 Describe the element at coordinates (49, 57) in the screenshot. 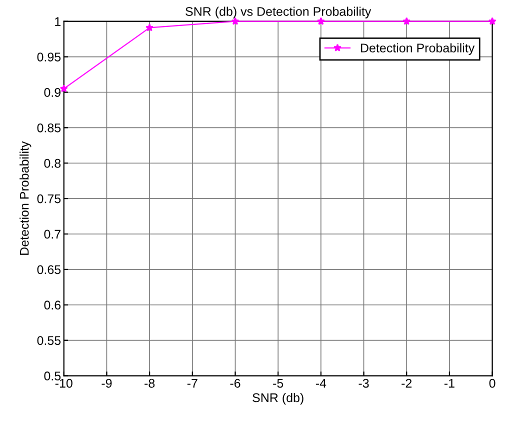

I see `y-tick-label: 0.95` at that location.